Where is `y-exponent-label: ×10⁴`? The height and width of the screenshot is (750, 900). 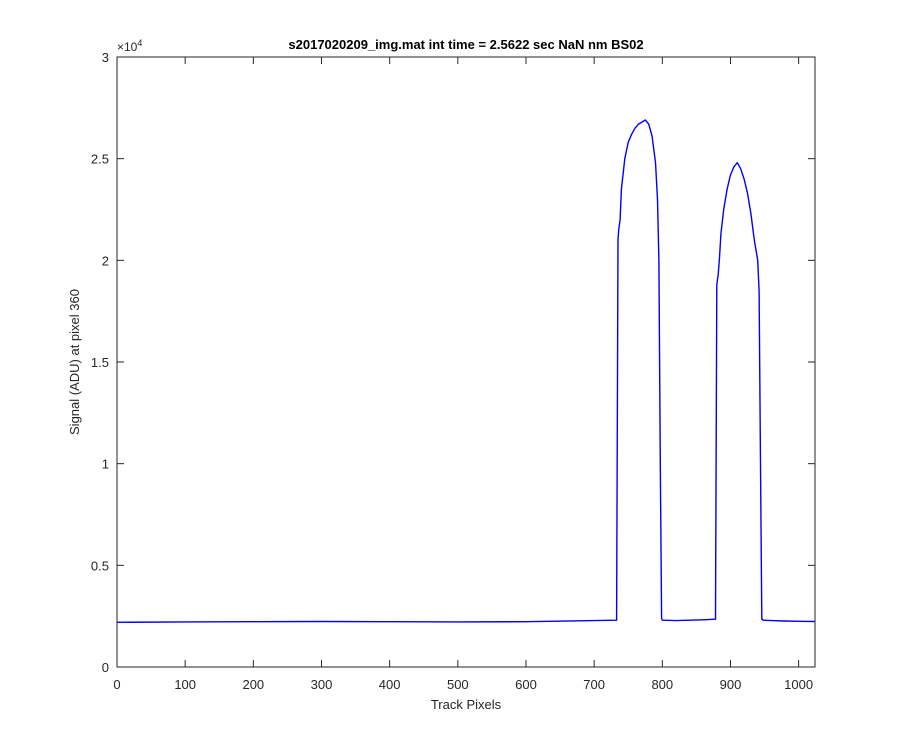 y-exponent-label: ×10⁴ is located at coordinates (129, 46).